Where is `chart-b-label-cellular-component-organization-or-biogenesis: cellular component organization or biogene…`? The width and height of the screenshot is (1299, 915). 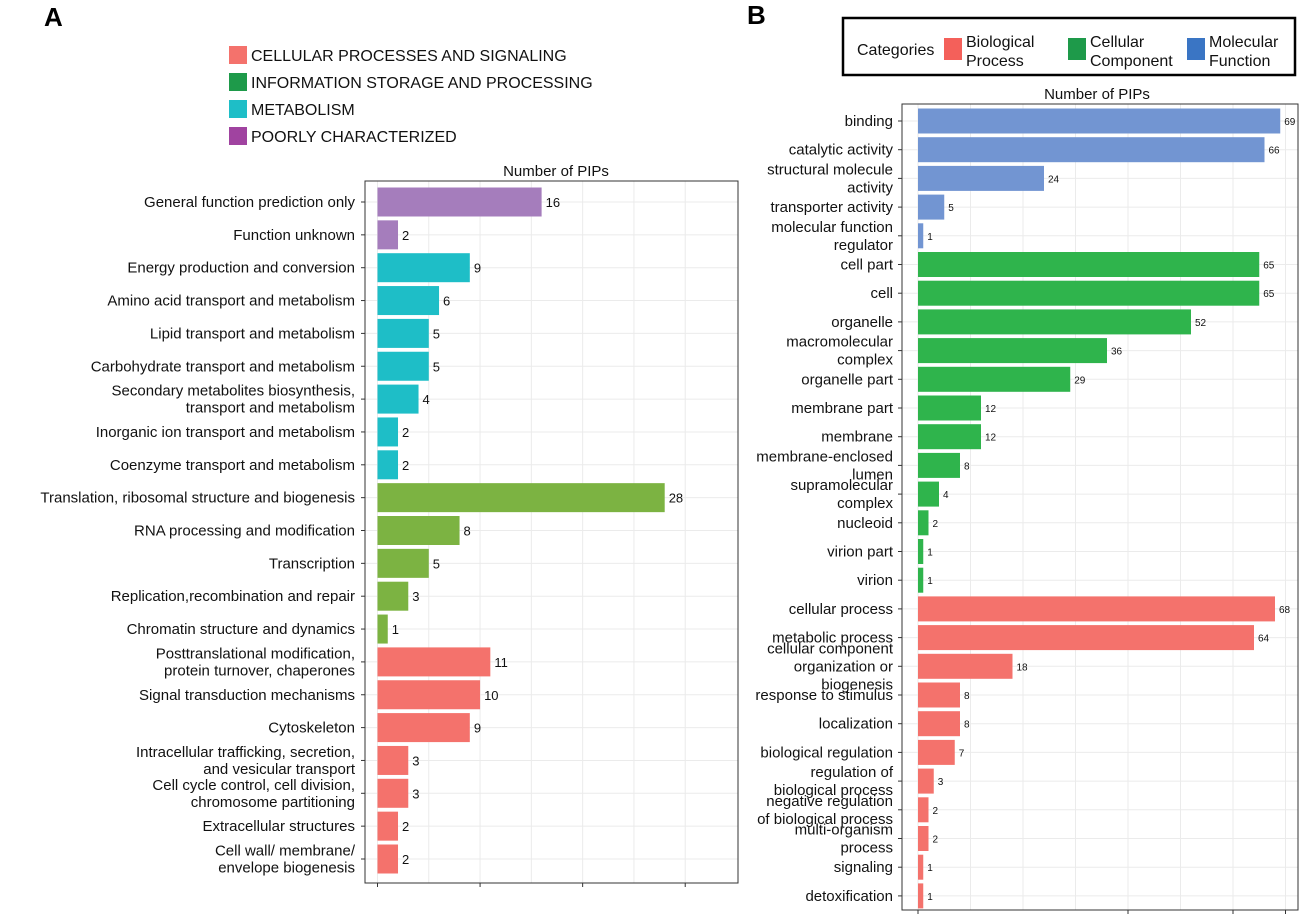
chart-b-label-cellular-component-organization-or-biogenesis: cellular component organization or biogene… is located at coordinates (830, 666).